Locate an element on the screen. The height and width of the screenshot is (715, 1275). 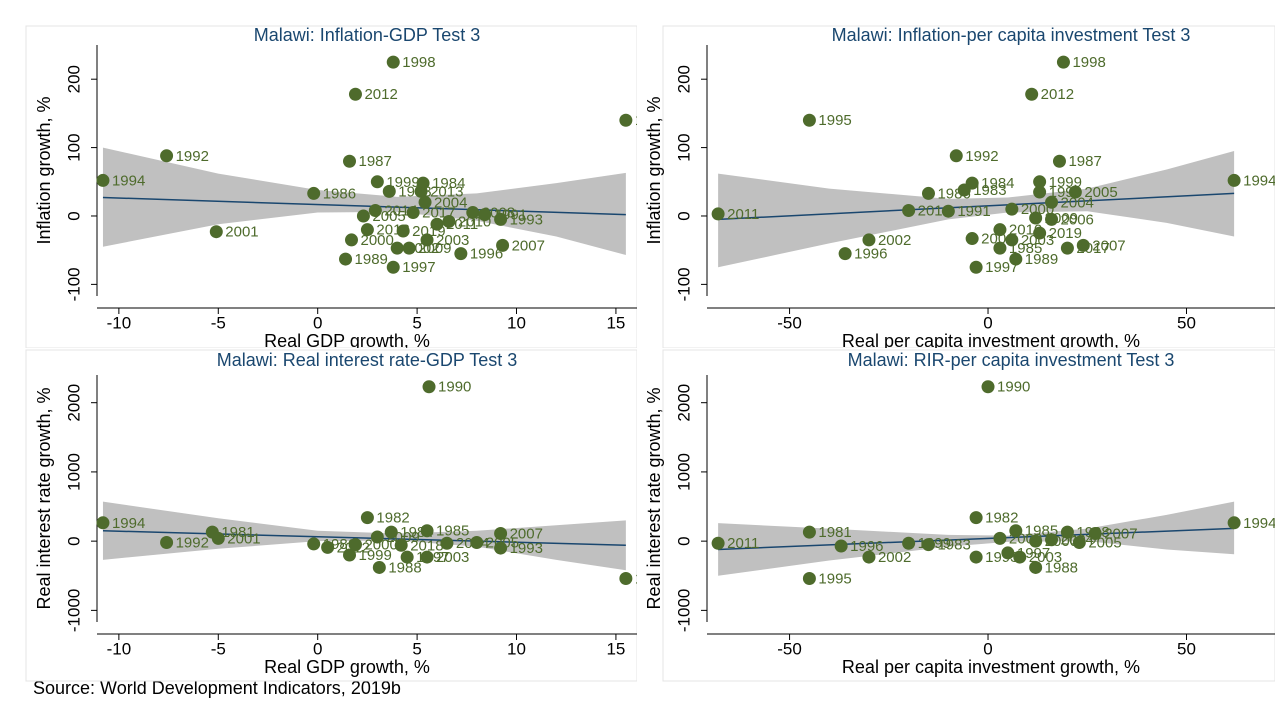
x-tick-label: -50 is located at coordinates (789, 648).